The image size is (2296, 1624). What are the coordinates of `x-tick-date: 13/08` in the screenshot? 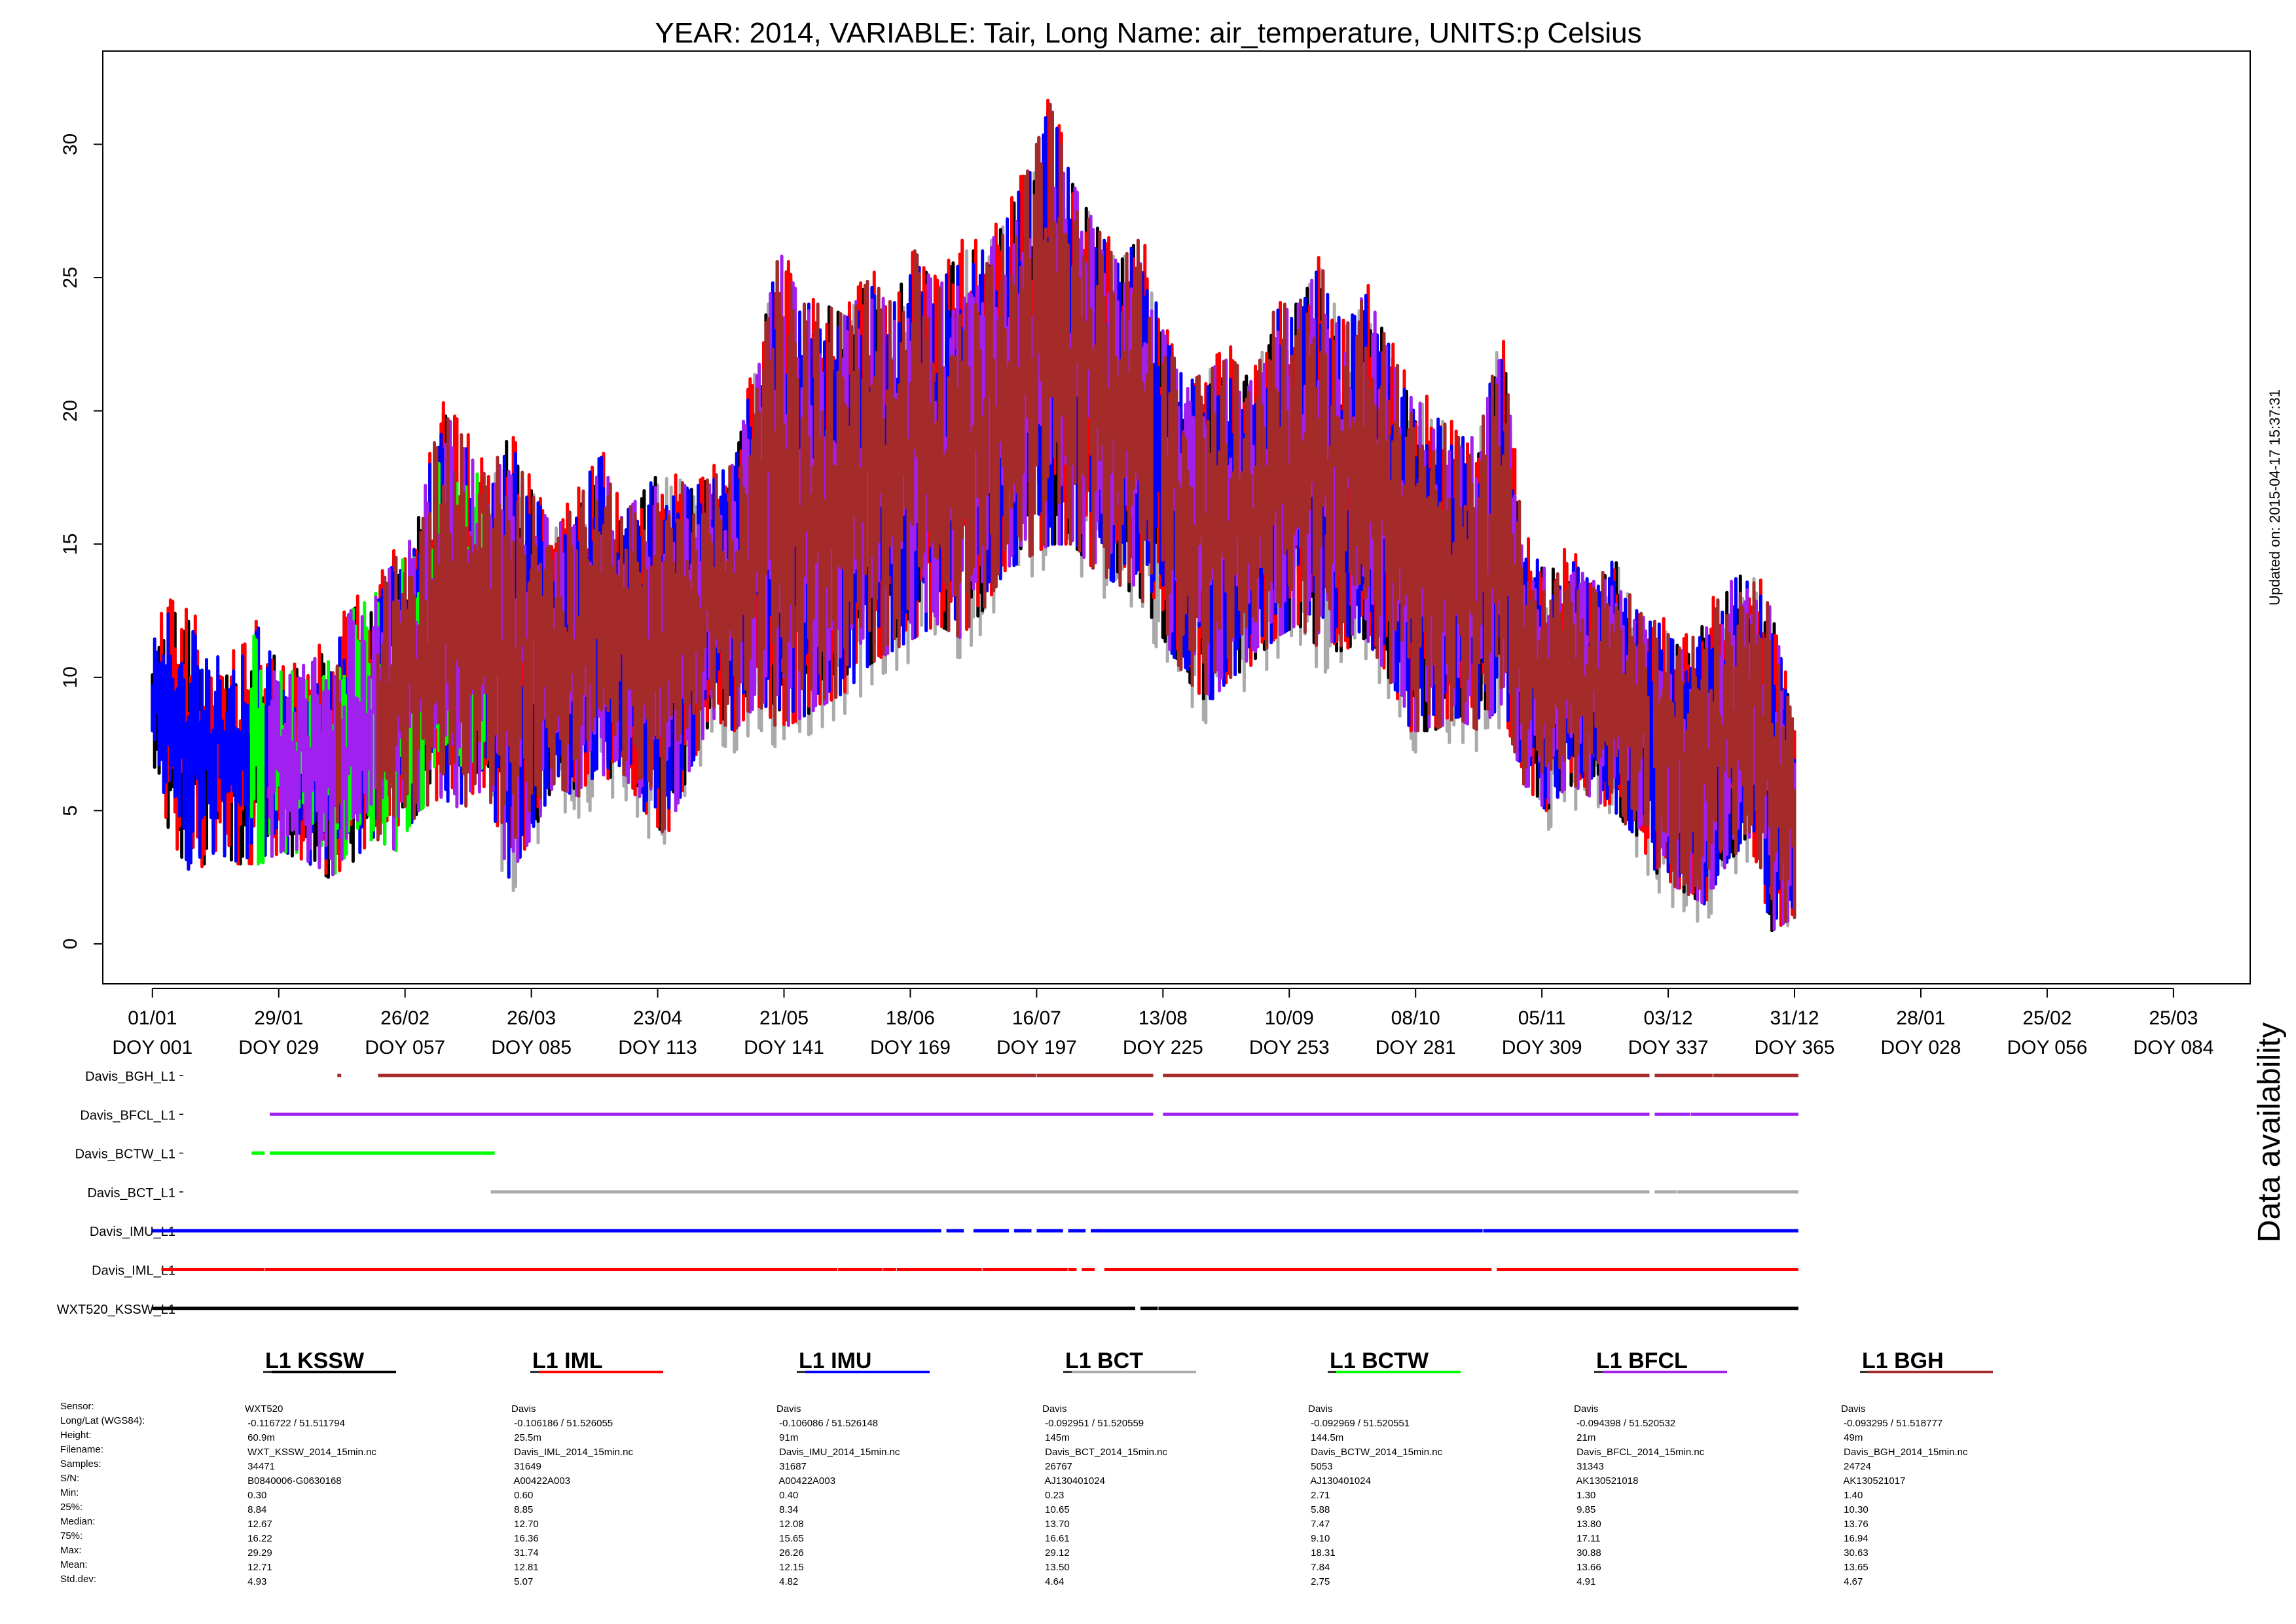 It's located at (1163, 1018).